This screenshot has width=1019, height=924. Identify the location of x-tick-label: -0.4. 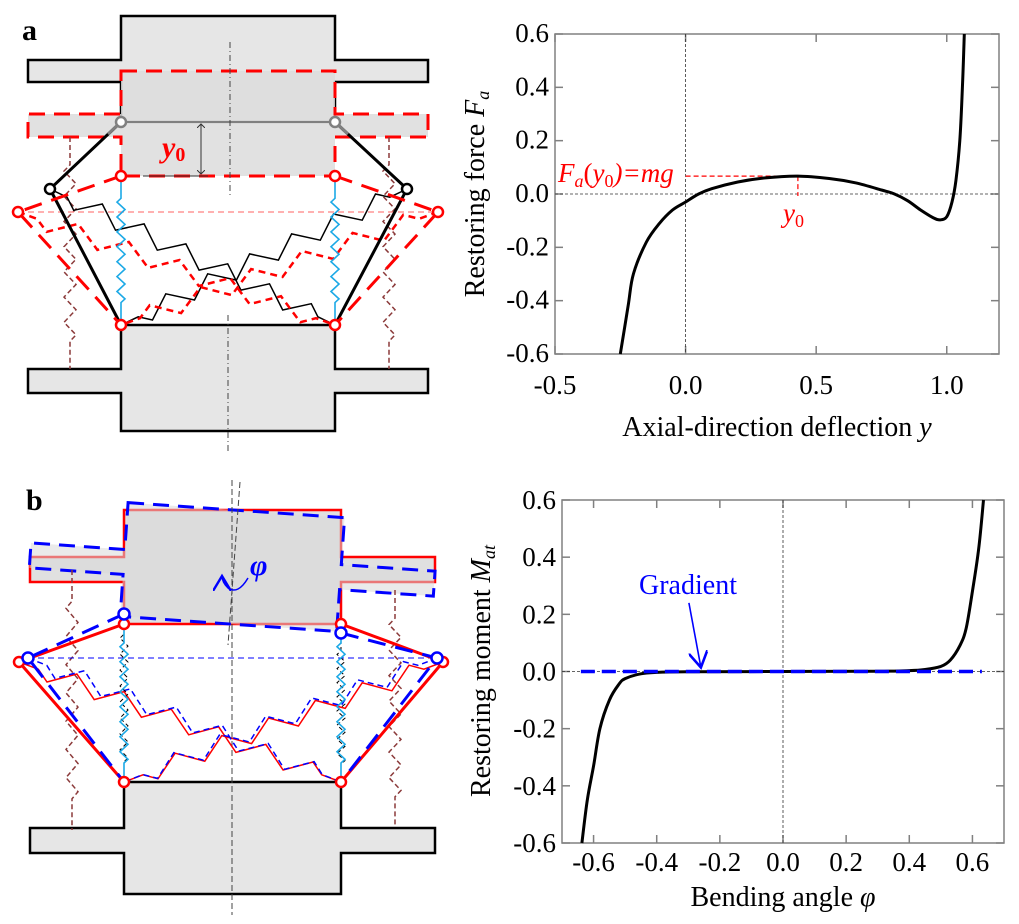
(656, 862).